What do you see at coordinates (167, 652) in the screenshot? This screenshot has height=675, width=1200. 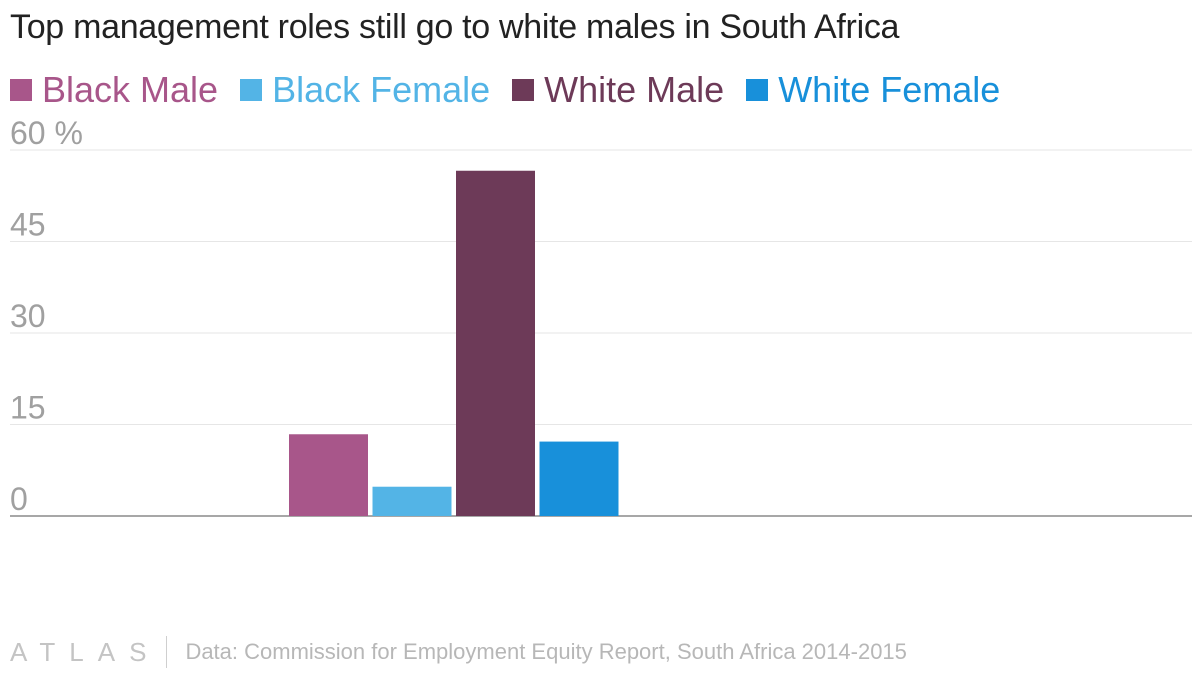 I see `footer-divider` at bounding box center [167, 652].